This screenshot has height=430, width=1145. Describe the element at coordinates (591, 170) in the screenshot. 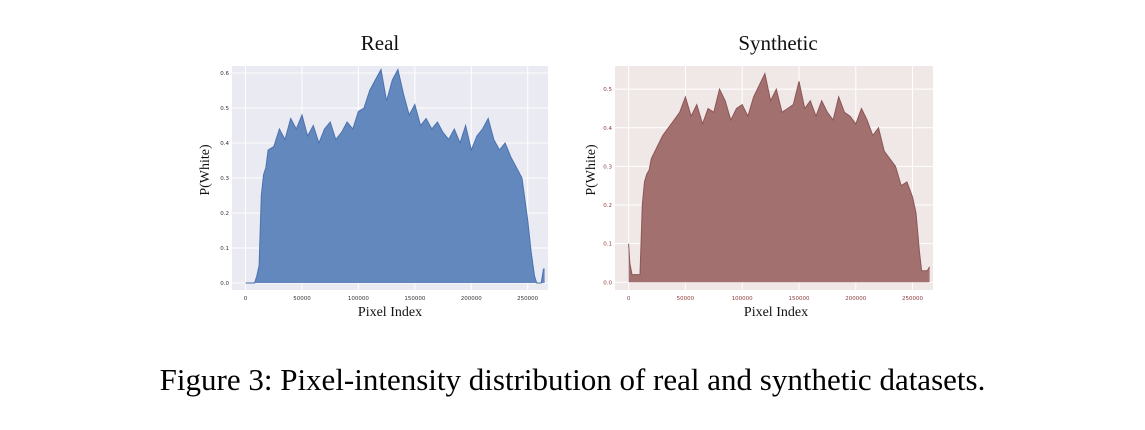

I see `y-axis-label: P(White)` at that location.